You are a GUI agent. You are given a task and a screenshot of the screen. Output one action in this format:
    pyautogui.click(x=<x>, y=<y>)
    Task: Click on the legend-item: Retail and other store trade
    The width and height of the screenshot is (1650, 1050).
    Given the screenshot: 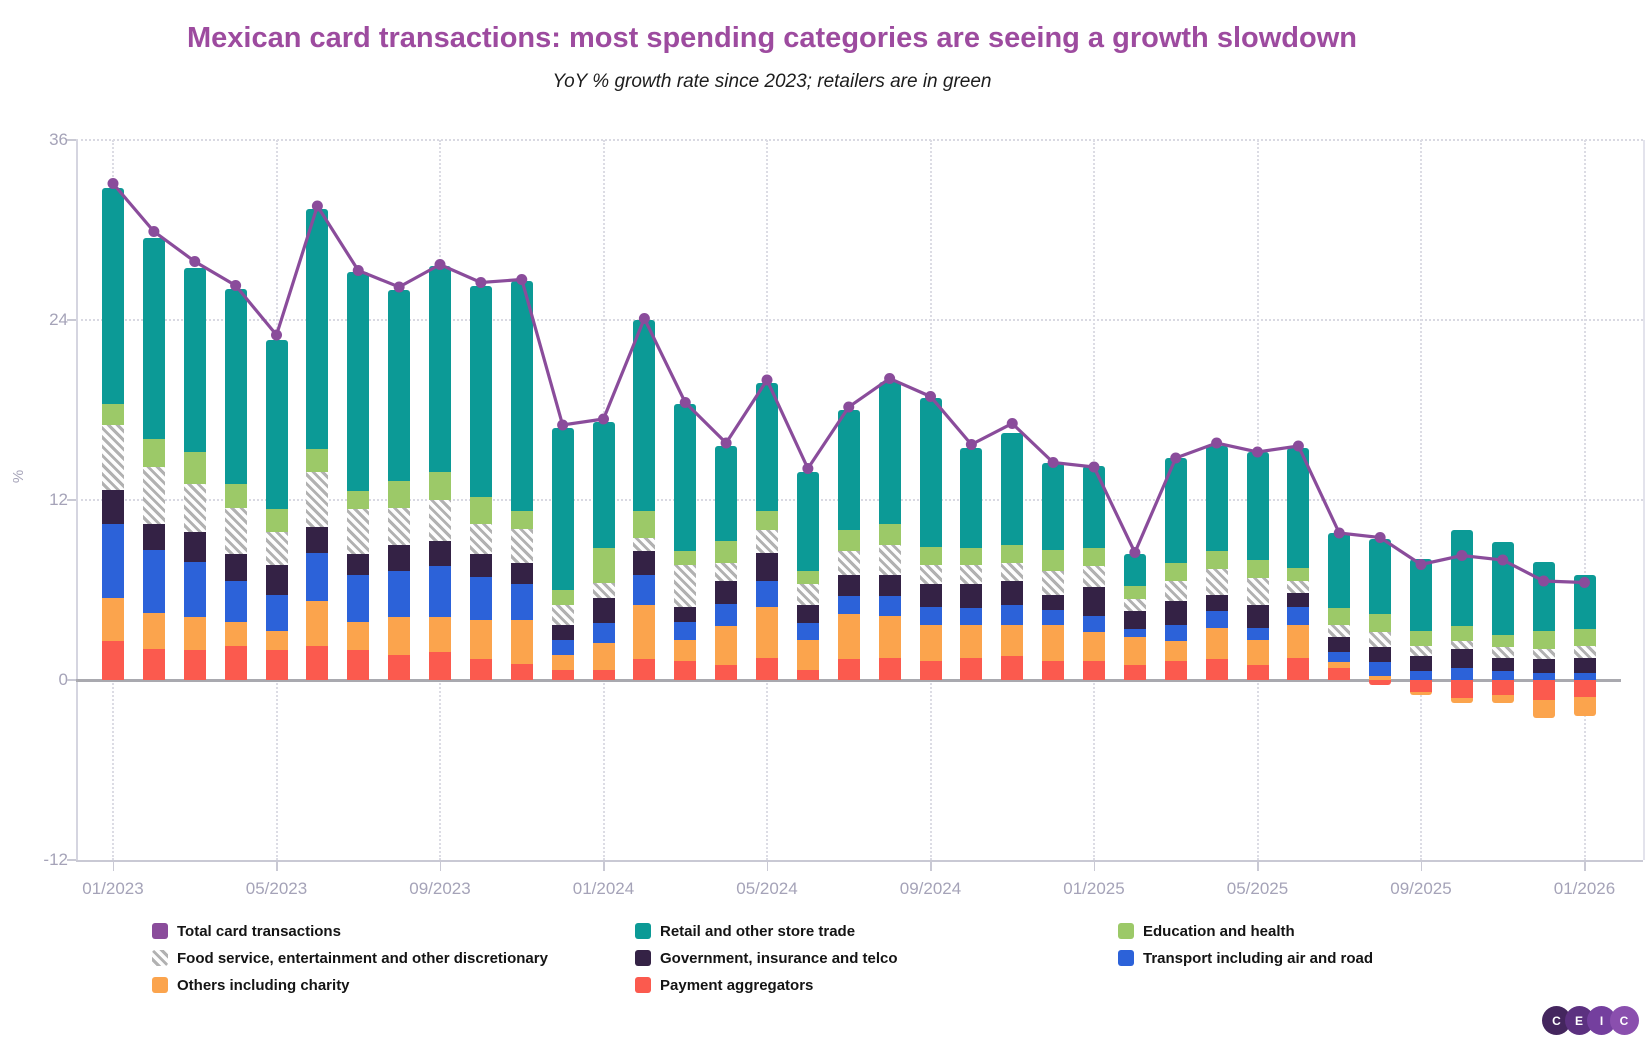 What is the action you would take?
    pyautogui.click(x=745, y=931)
    